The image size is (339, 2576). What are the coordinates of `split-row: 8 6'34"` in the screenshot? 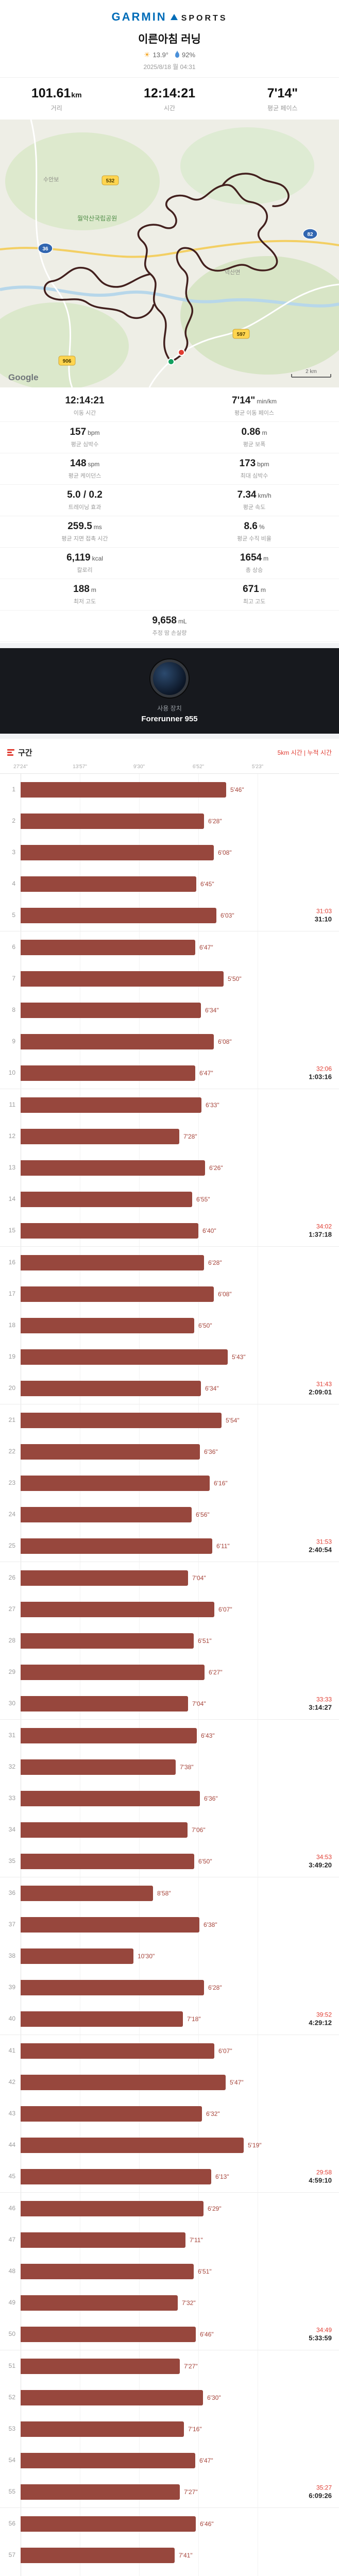 It's located at (169, 1010).